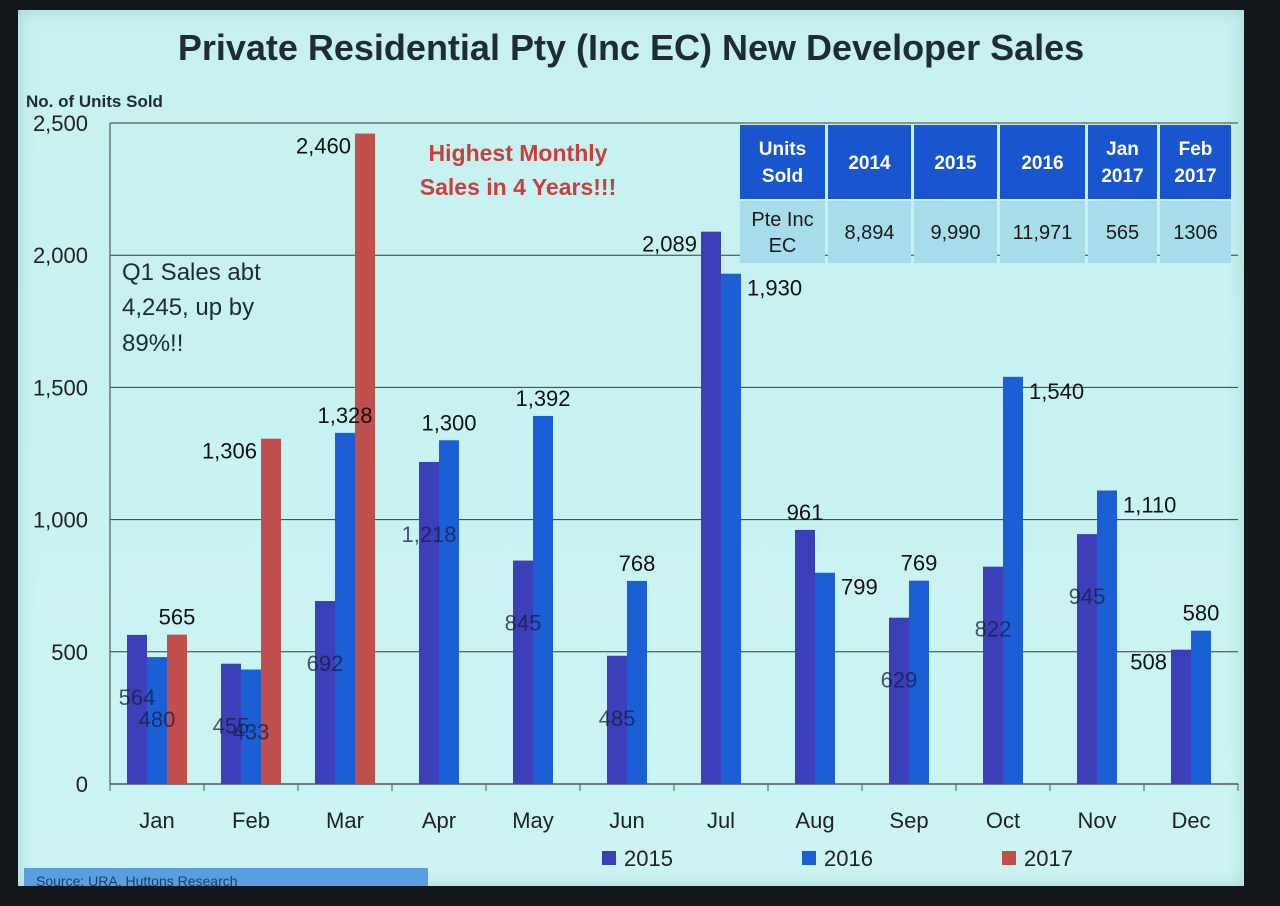 This screenshot has width=1280, height=906. Describe the element at coordinates (1048, 858) in the screenshot. I see `legend-label-2017: 2017` at that location.